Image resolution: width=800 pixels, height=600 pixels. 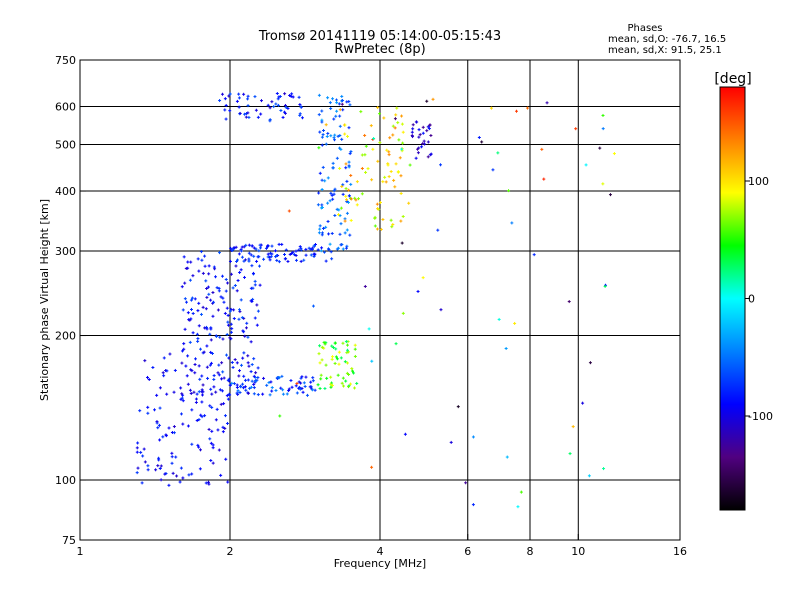 I want to click on stats-line-x: mean, sd,X: 91.5, 25.1, so click(x=665, y=50).